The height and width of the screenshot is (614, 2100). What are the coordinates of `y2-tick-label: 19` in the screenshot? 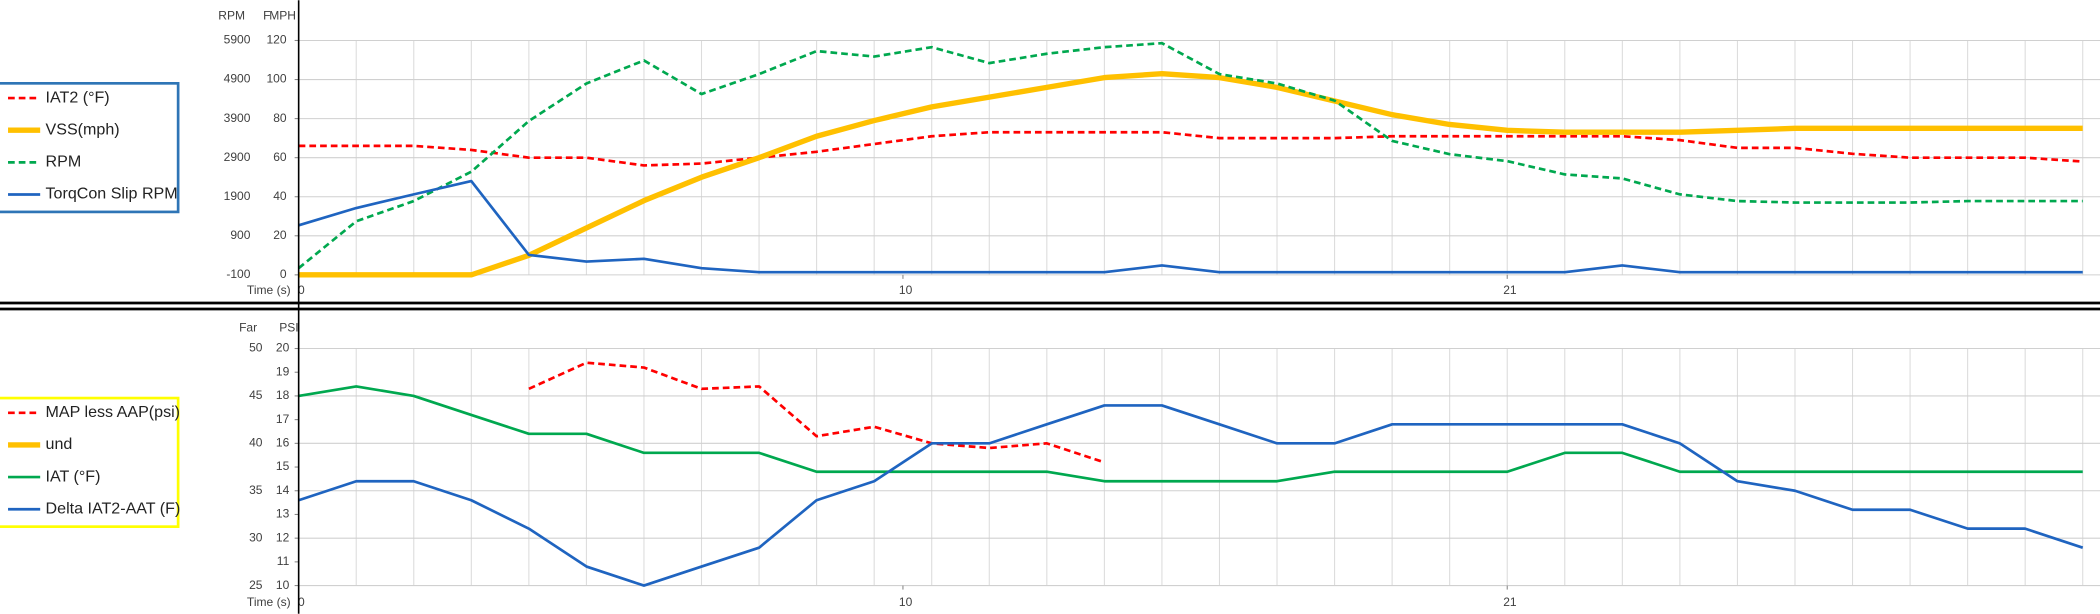 It's located at (283, 371).